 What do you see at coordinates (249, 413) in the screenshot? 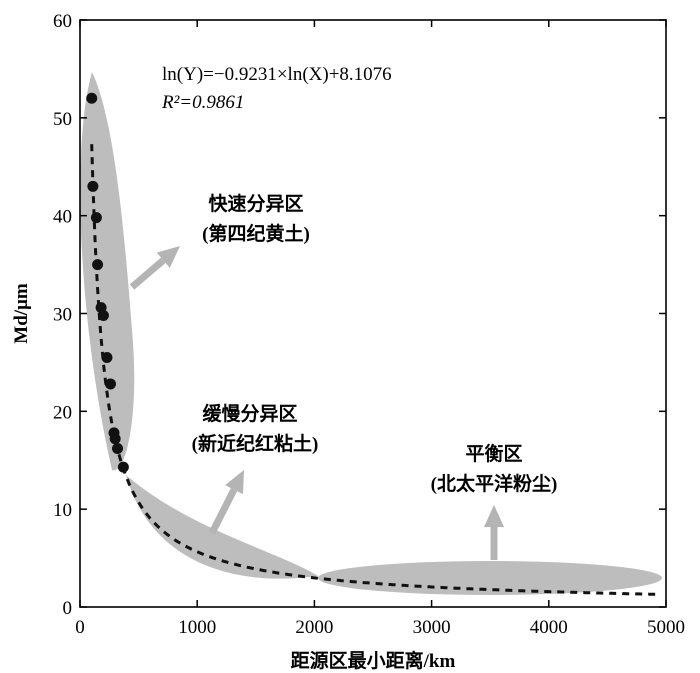
I see `region-label-slow: 缓慢分异区` at bounding box center [249, 413].